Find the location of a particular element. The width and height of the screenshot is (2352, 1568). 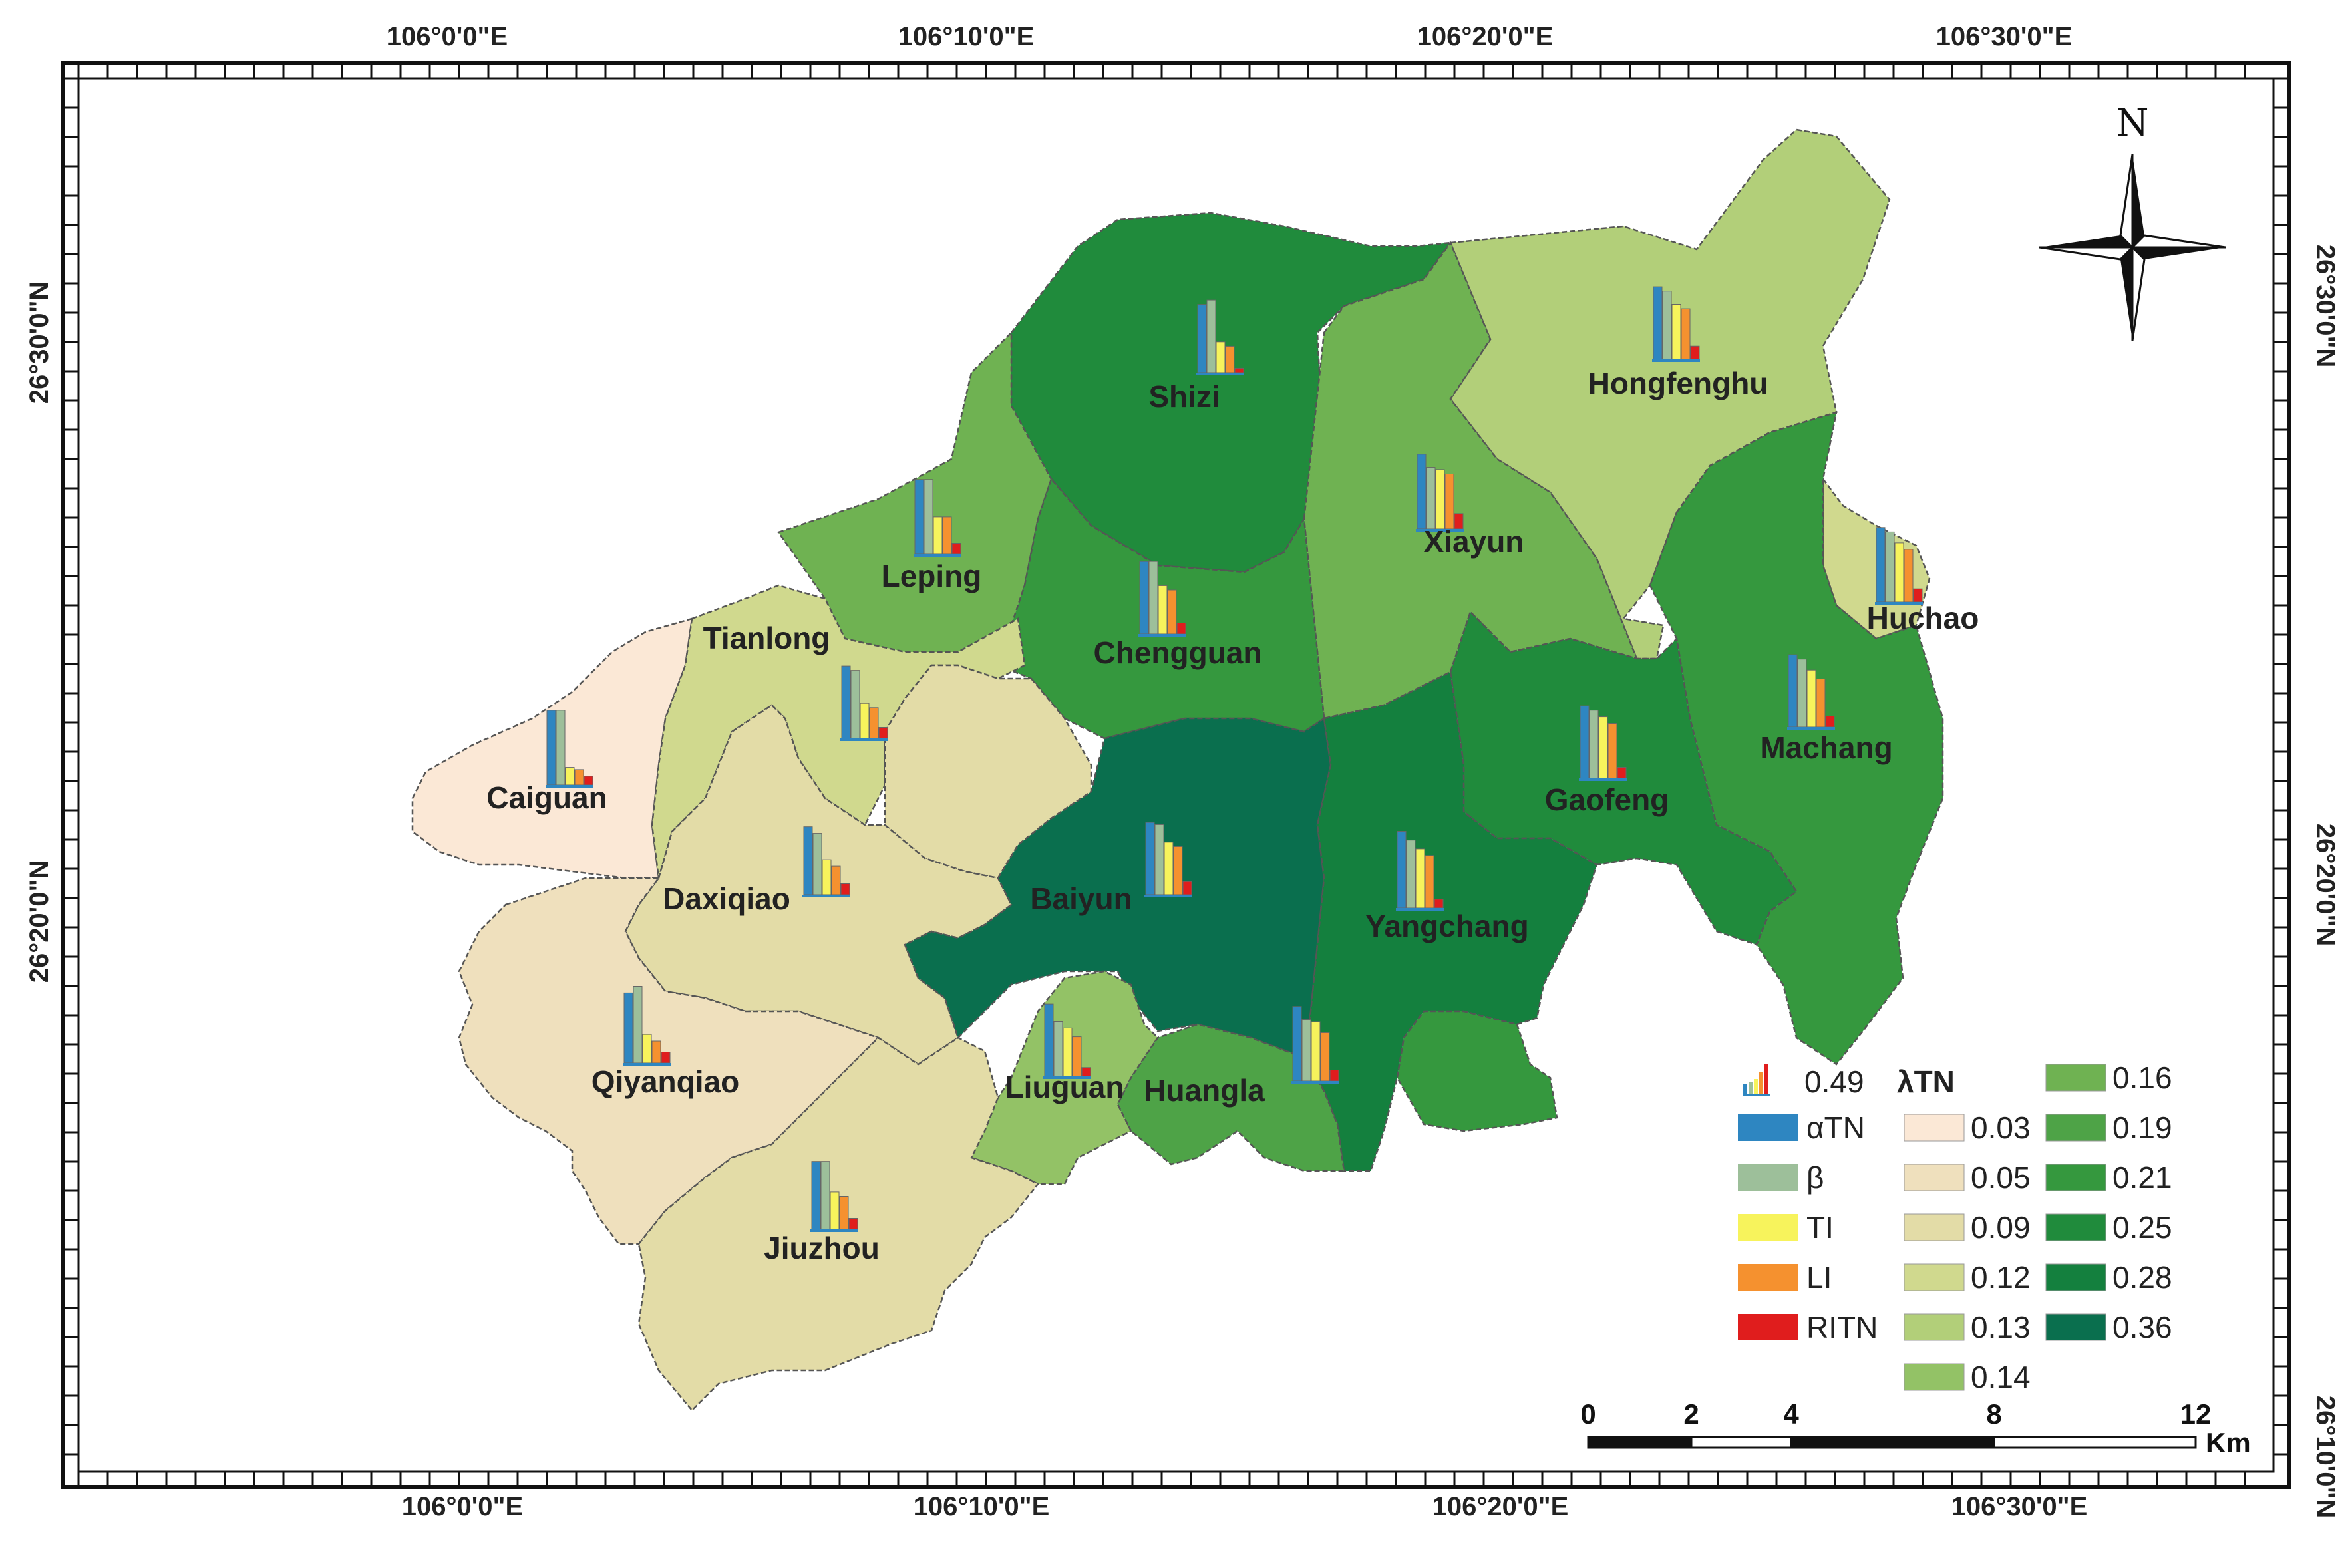

town-label-daxiqiao: Daxiqiao is located at coordinates (726, 898).